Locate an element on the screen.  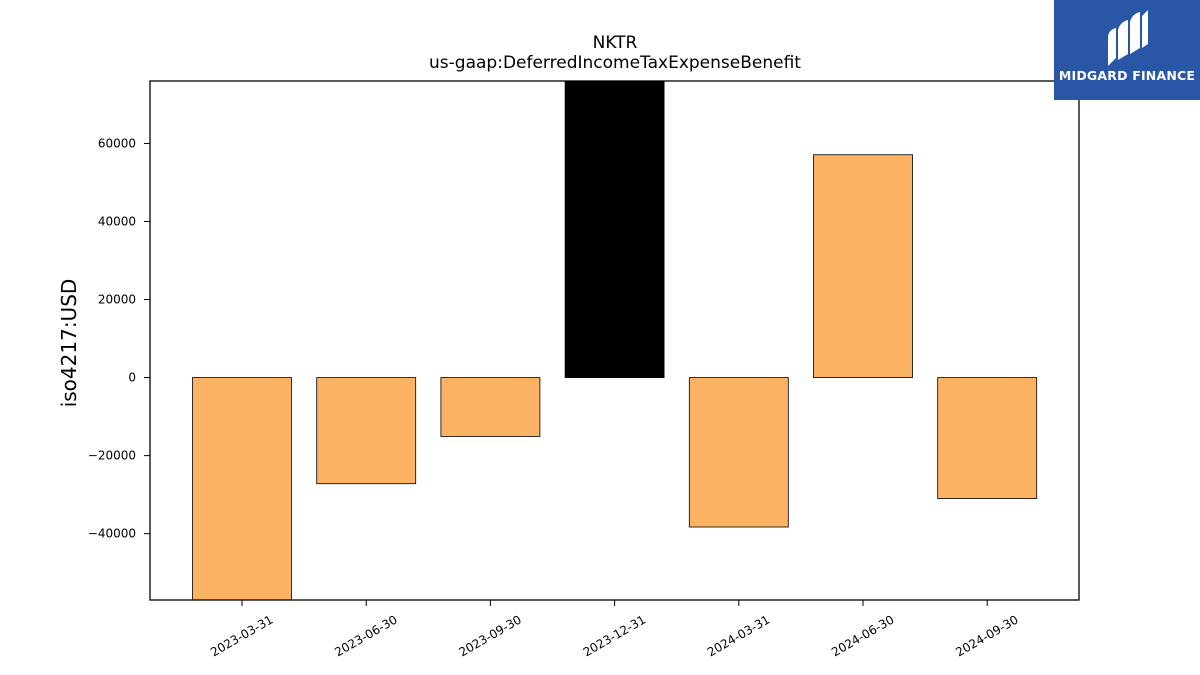
y-axis-label: iso4217:USD is located at coordinates (69, 343).